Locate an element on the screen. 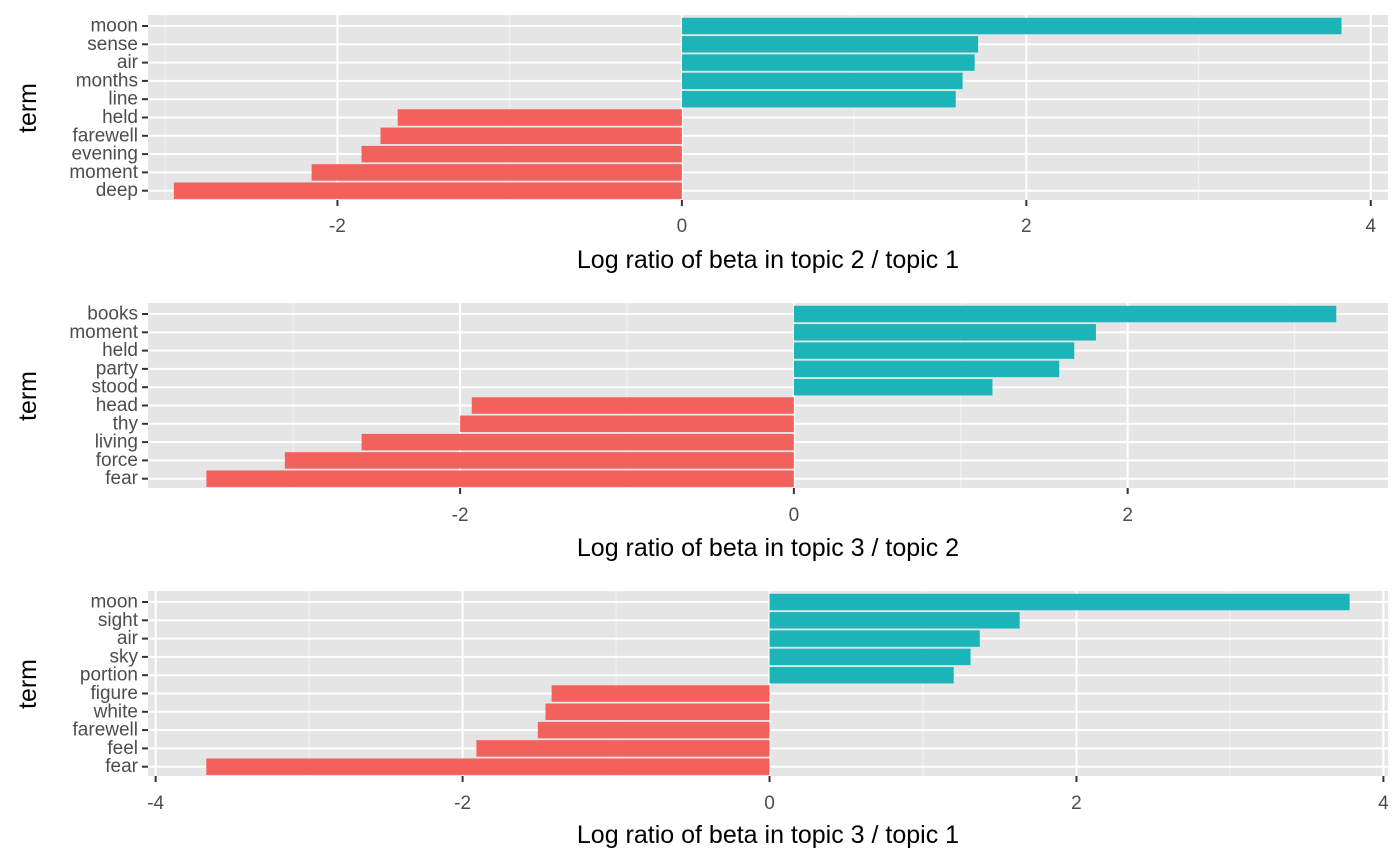  bar-sense is located at coordinates (830, 44).